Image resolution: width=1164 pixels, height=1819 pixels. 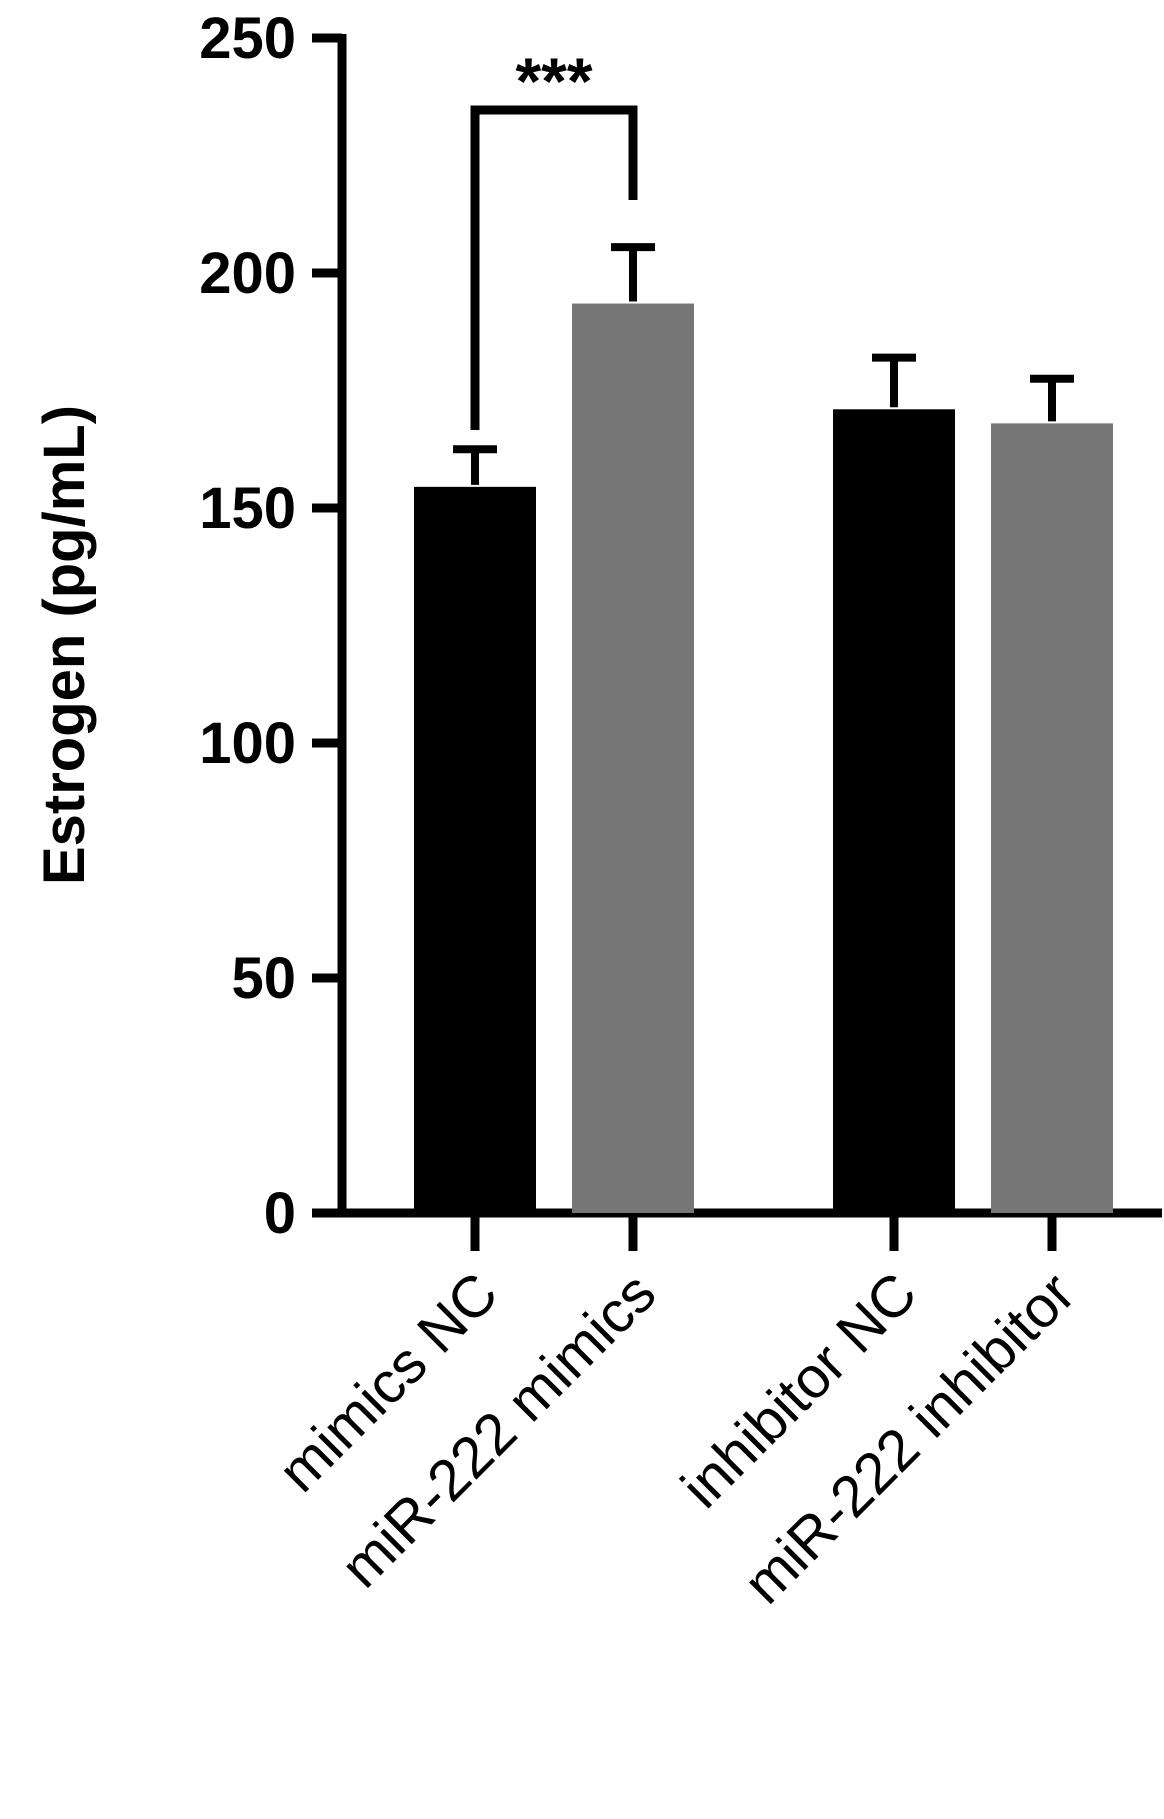 I want to click on y-tick-label: 250, so click(x=247, y=38).